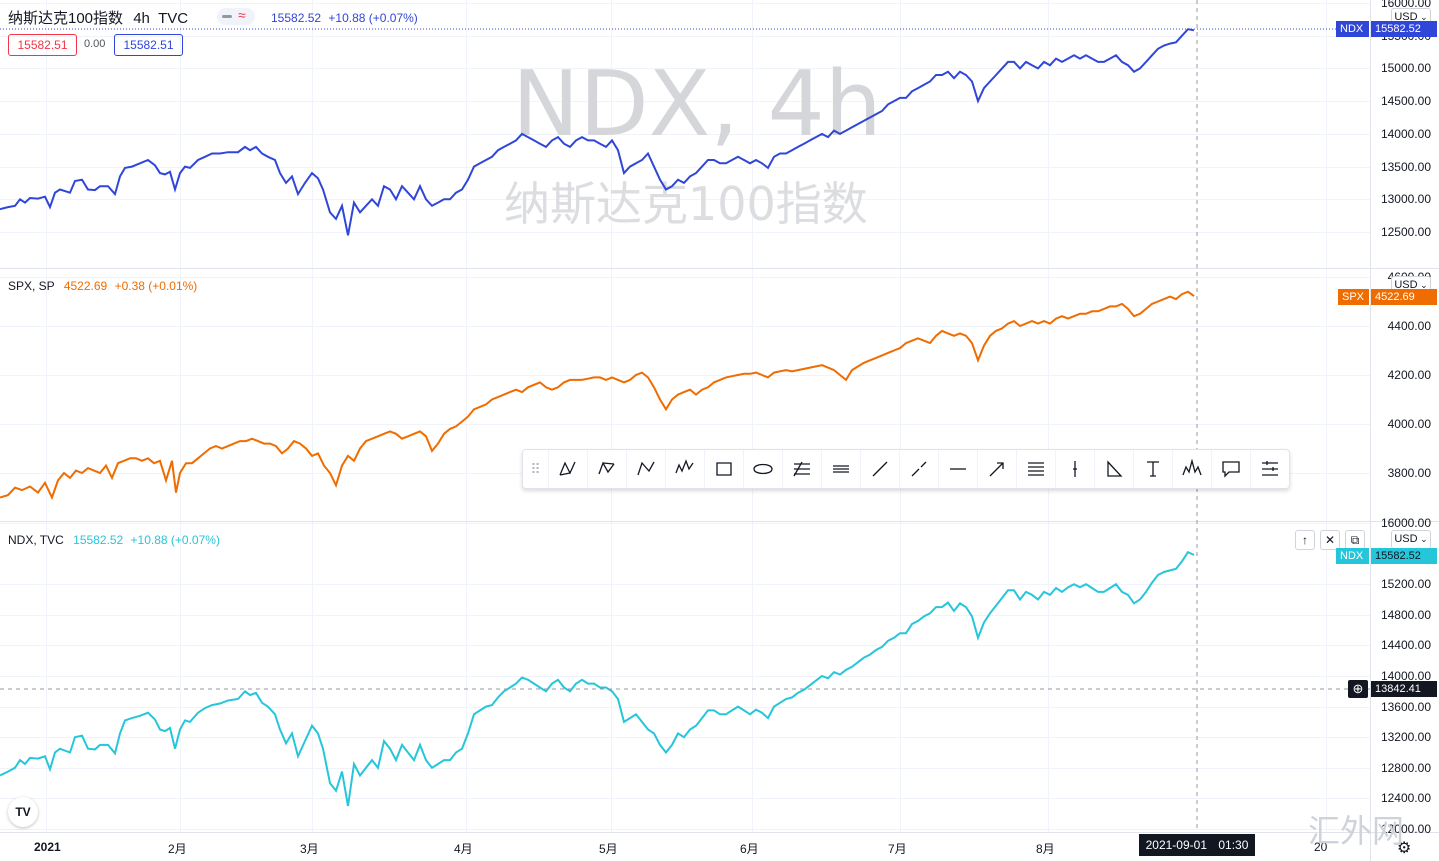 This screenshot has height=861, width=1439. I want to click on ndx-compare-last-price: 15582.52, so click(98, 540).